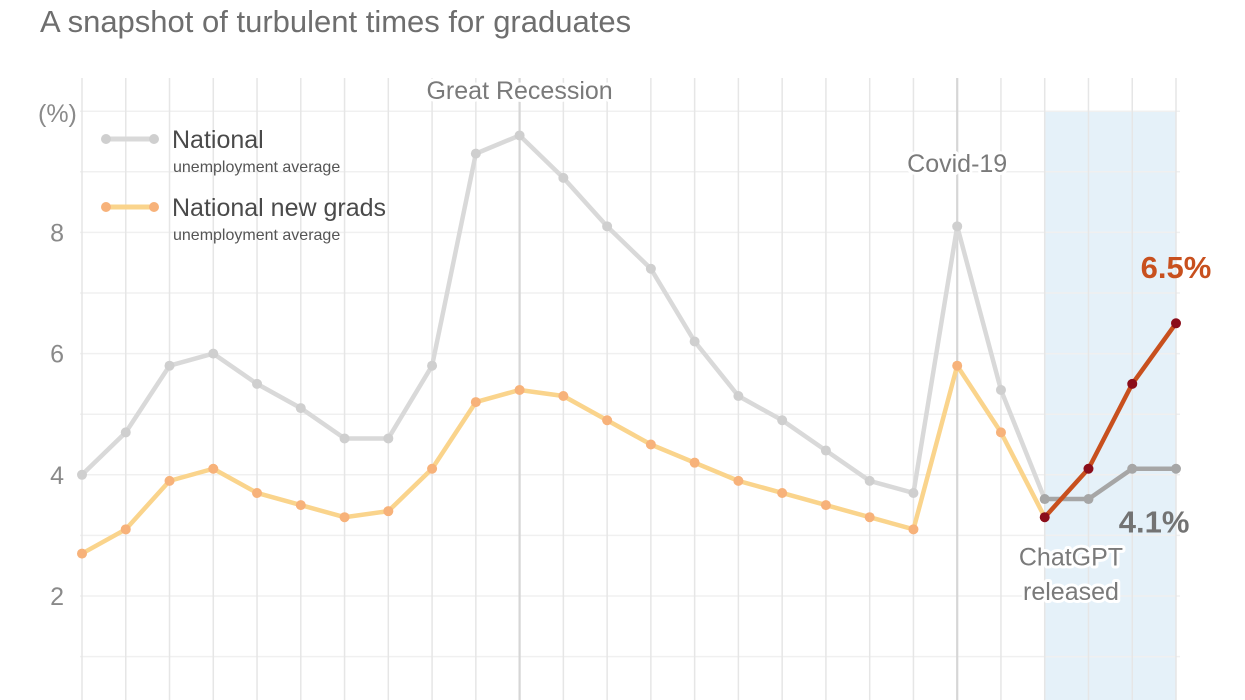 Image resolution: width=1245 pixels, height=700 pixels. Describe the element at coordinates (1071, 592) in the screenshot. I see `annotation-chatgpt-2: released` at that location.